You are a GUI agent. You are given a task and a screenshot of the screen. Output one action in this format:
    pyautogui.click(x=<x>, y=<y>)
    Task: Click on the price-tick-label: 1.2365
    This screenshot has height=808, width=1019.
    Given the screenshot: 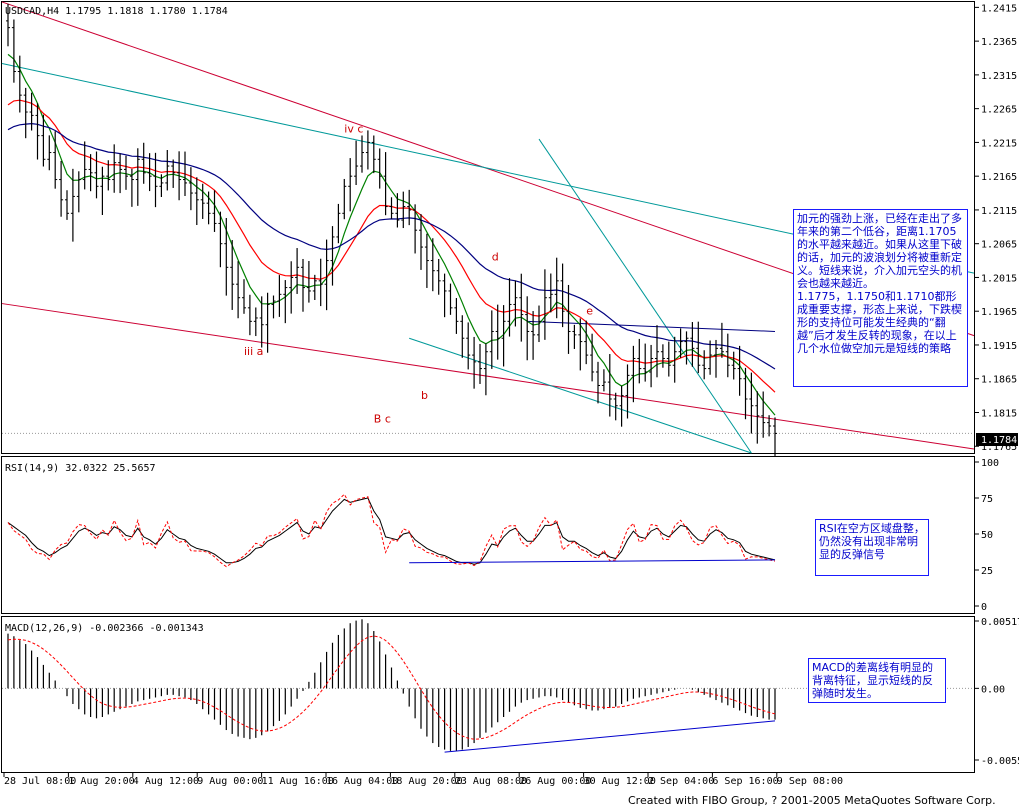 What is the action you would take?
    pyautogui.click(x=999, y=42)
    